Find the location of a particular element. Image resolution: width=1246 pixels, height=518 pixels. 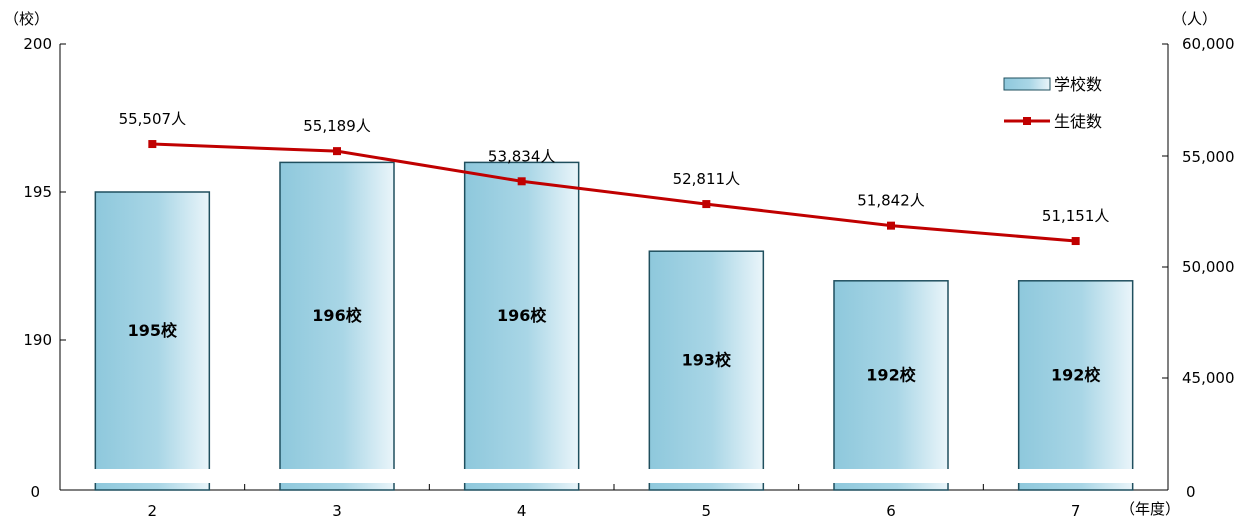

right-tick-50000: 50,000 is located at coordinates (1208, 267).